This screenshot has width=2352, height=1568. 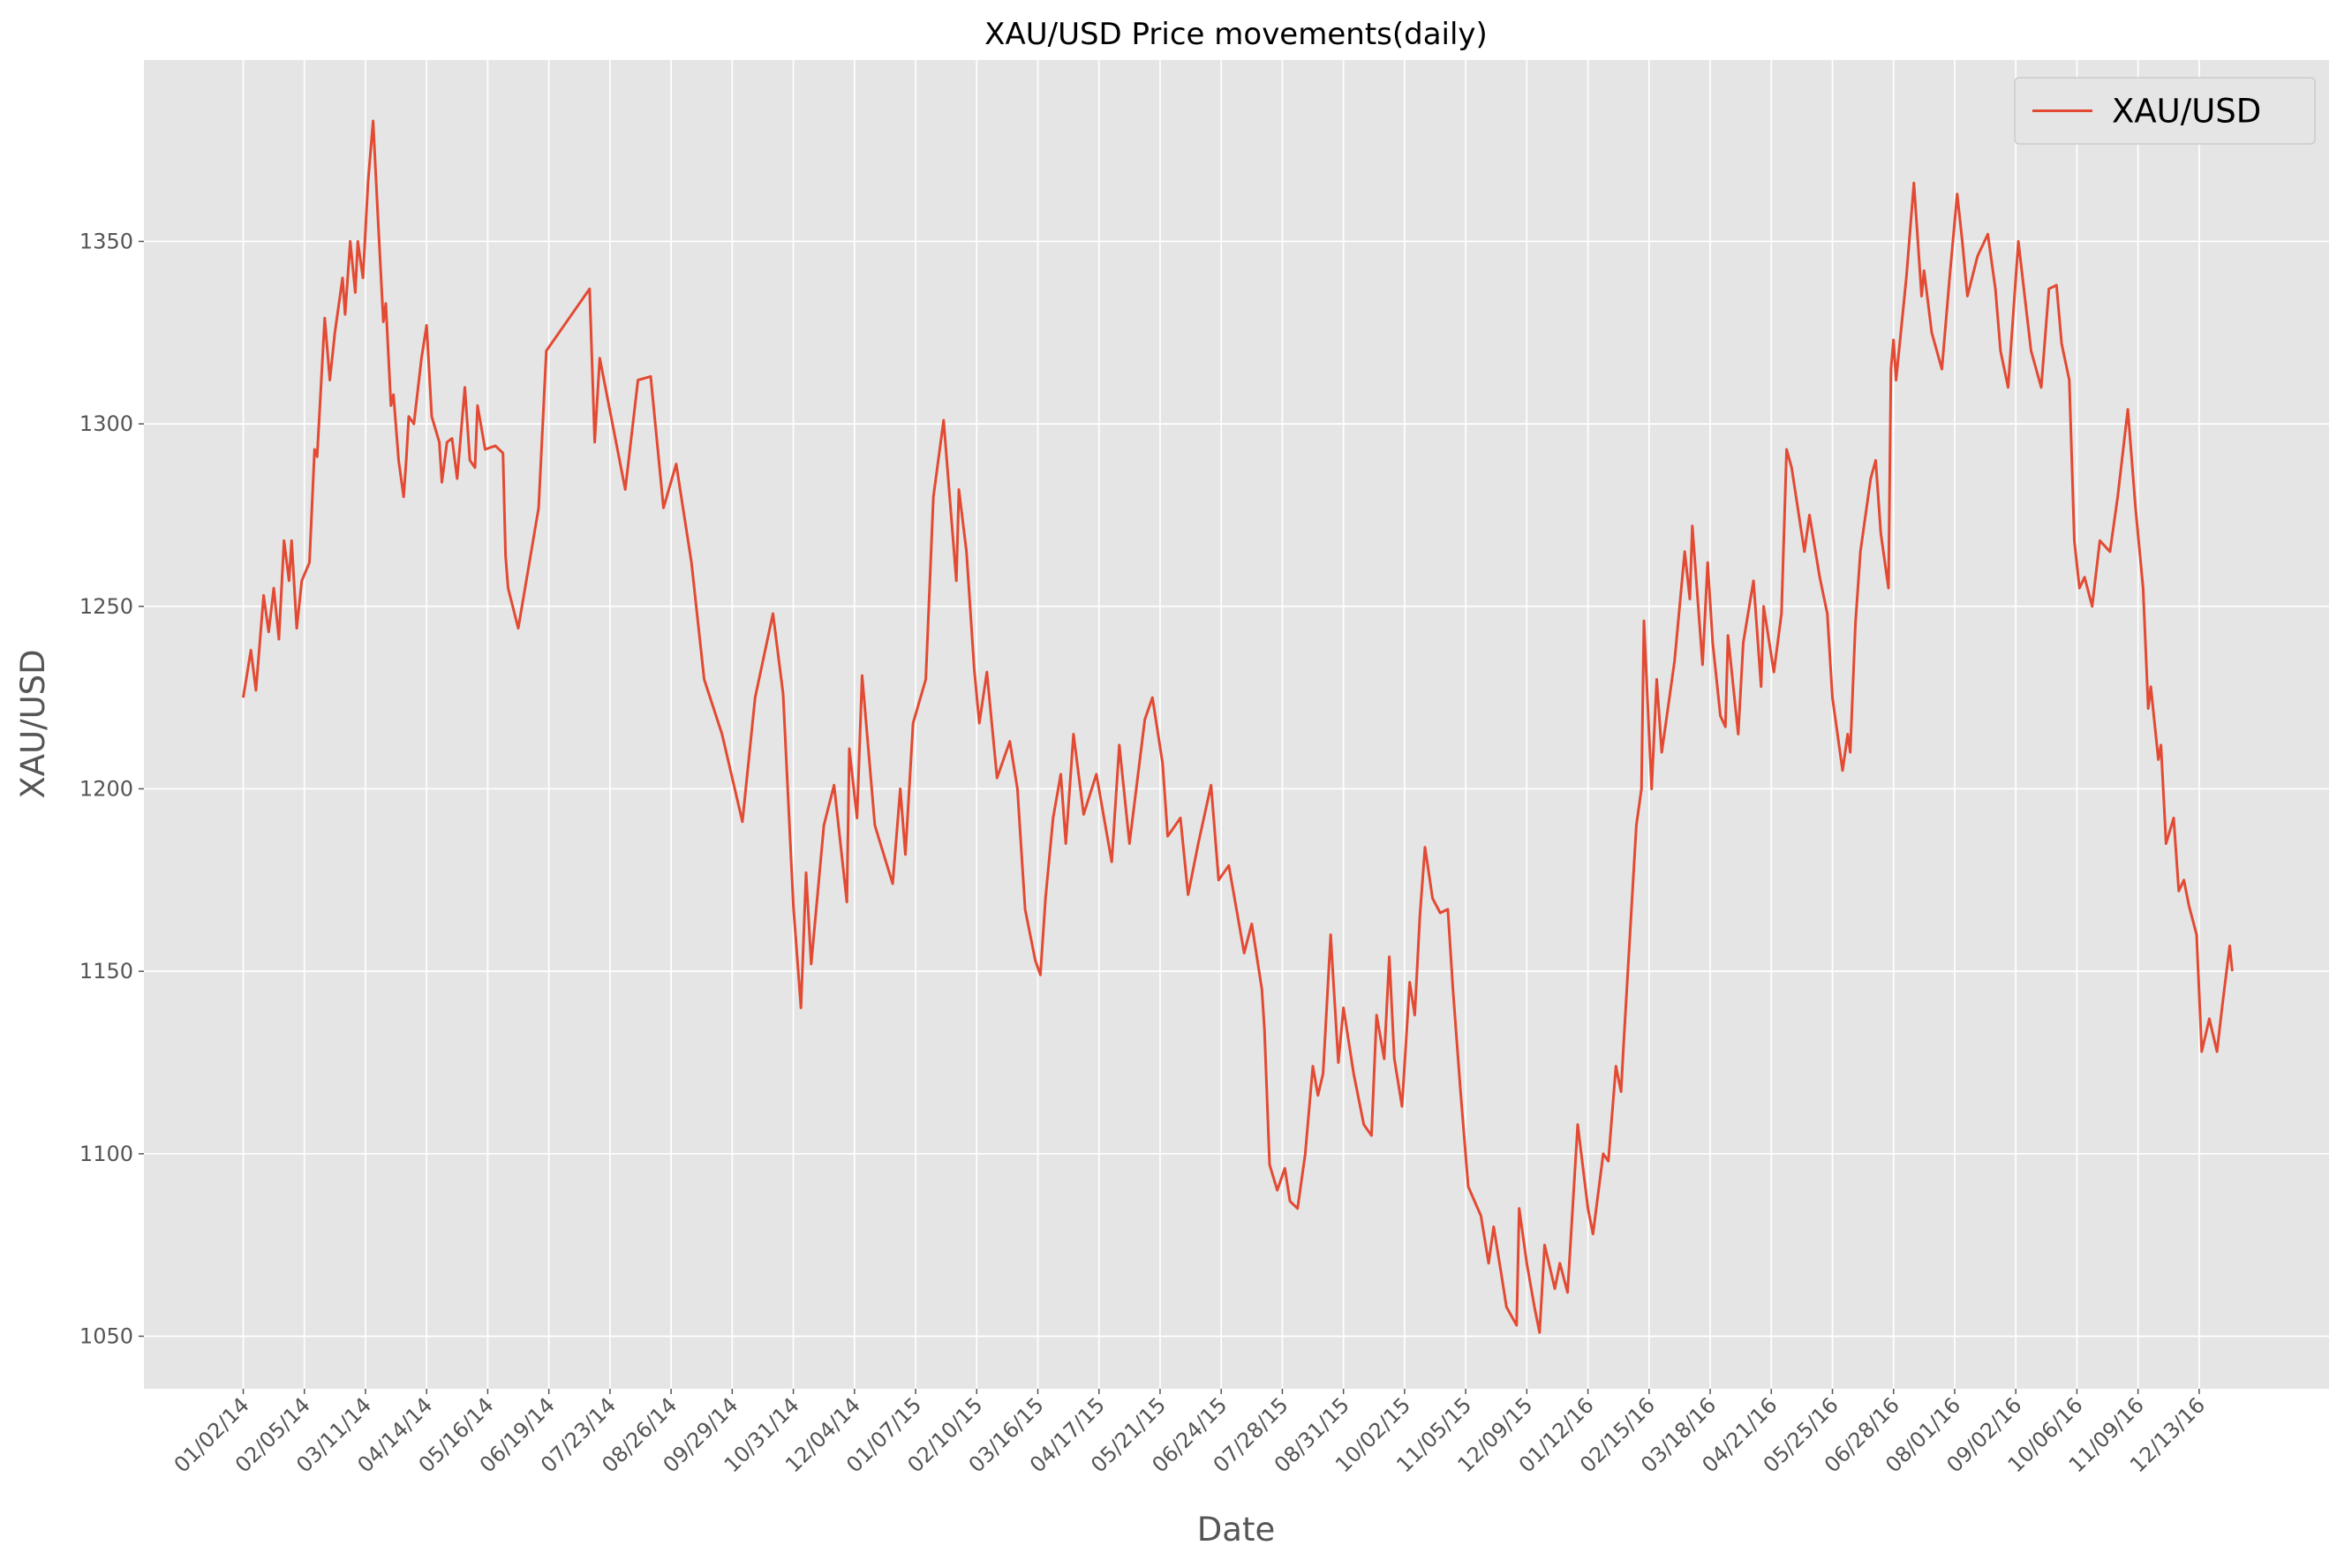 What do you see at coordinates (1236, 34) in the screenshot?
I see `chart-title: XAU/USD Price movements(daily)` at bounding box center [1236, 34].